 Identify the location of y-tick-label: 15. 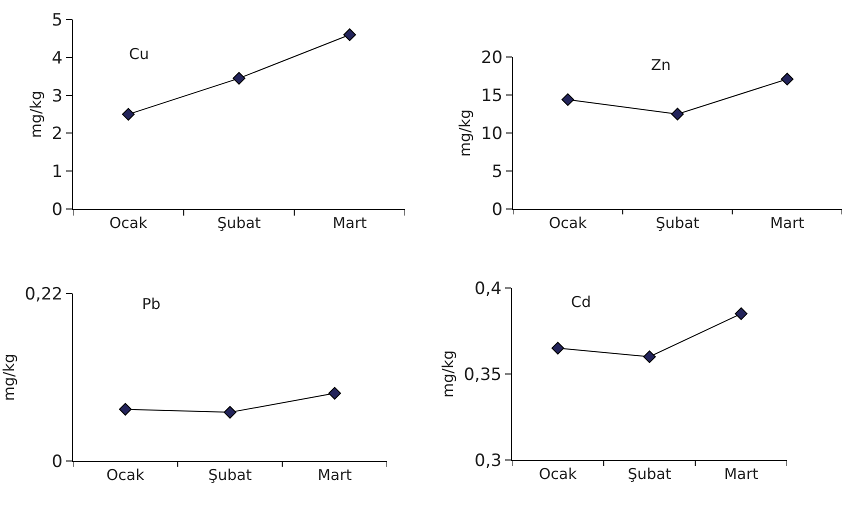
(491, 96).